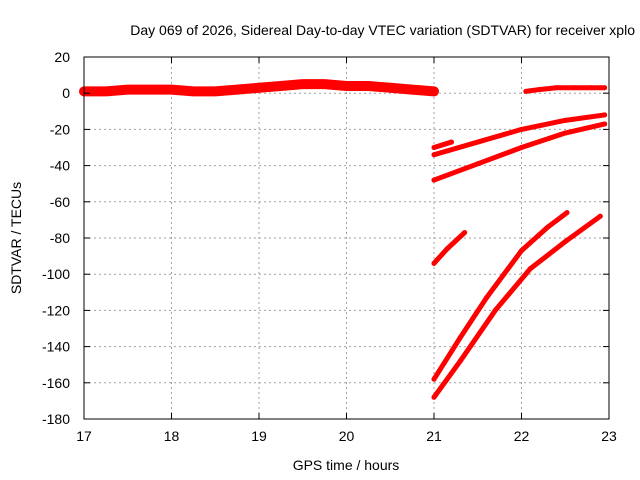  What do you see at coordinates (56, 274) in the screenshot?
I see `y-tick-label: -100` at bounding box center [56, 274].